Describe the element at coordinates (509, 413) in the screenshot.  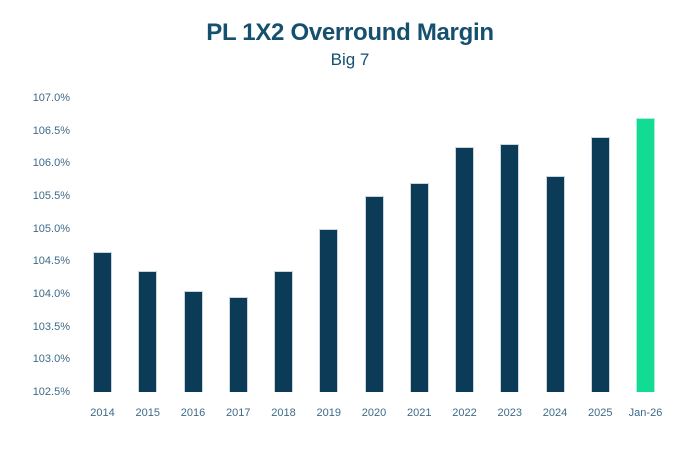
I see `x-tick-label-2023: 2023` at that location.